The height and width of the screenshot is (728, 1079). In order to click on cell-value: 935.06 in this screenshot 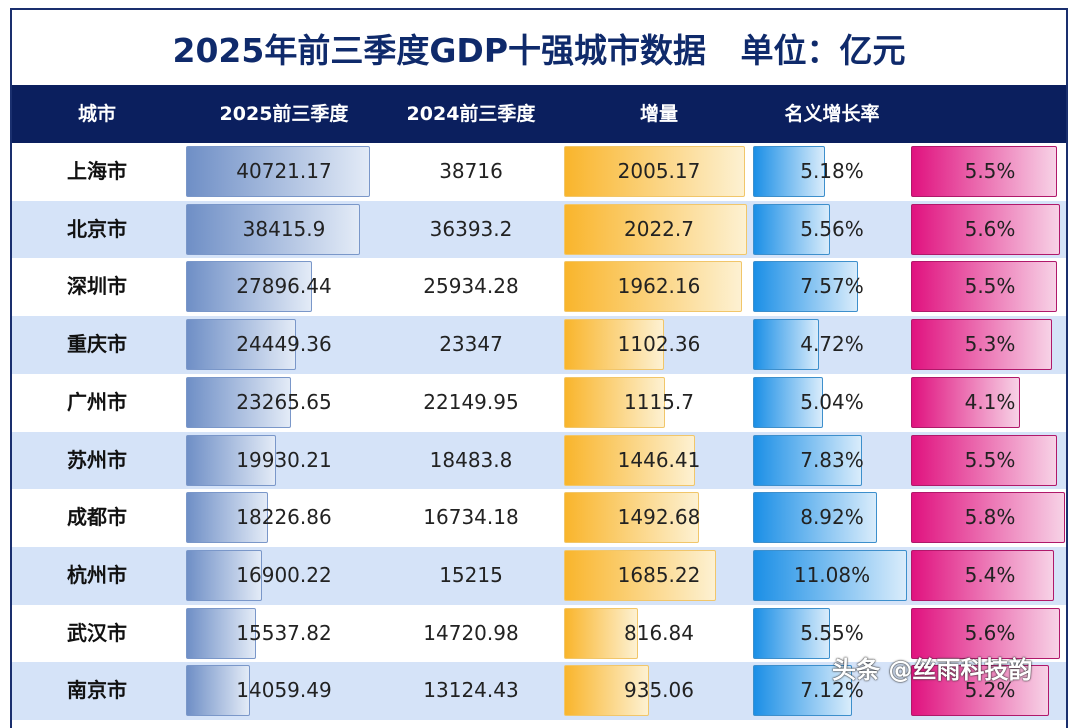, I will do `click(659, 690)`.